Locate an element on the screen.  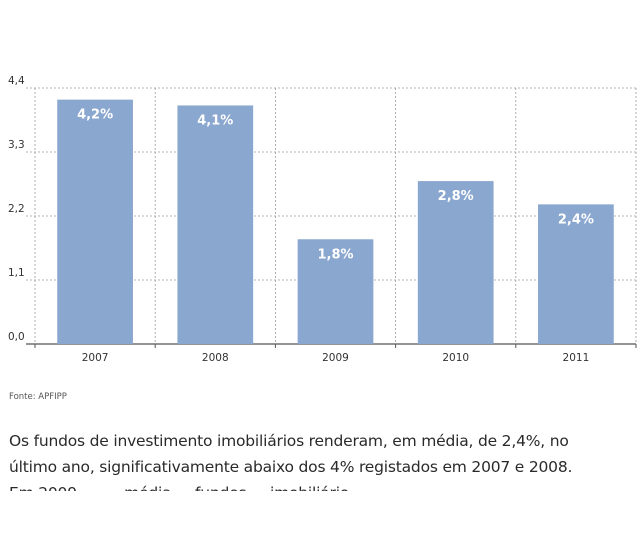
bar-2008 is located at coordinates (215, 224).